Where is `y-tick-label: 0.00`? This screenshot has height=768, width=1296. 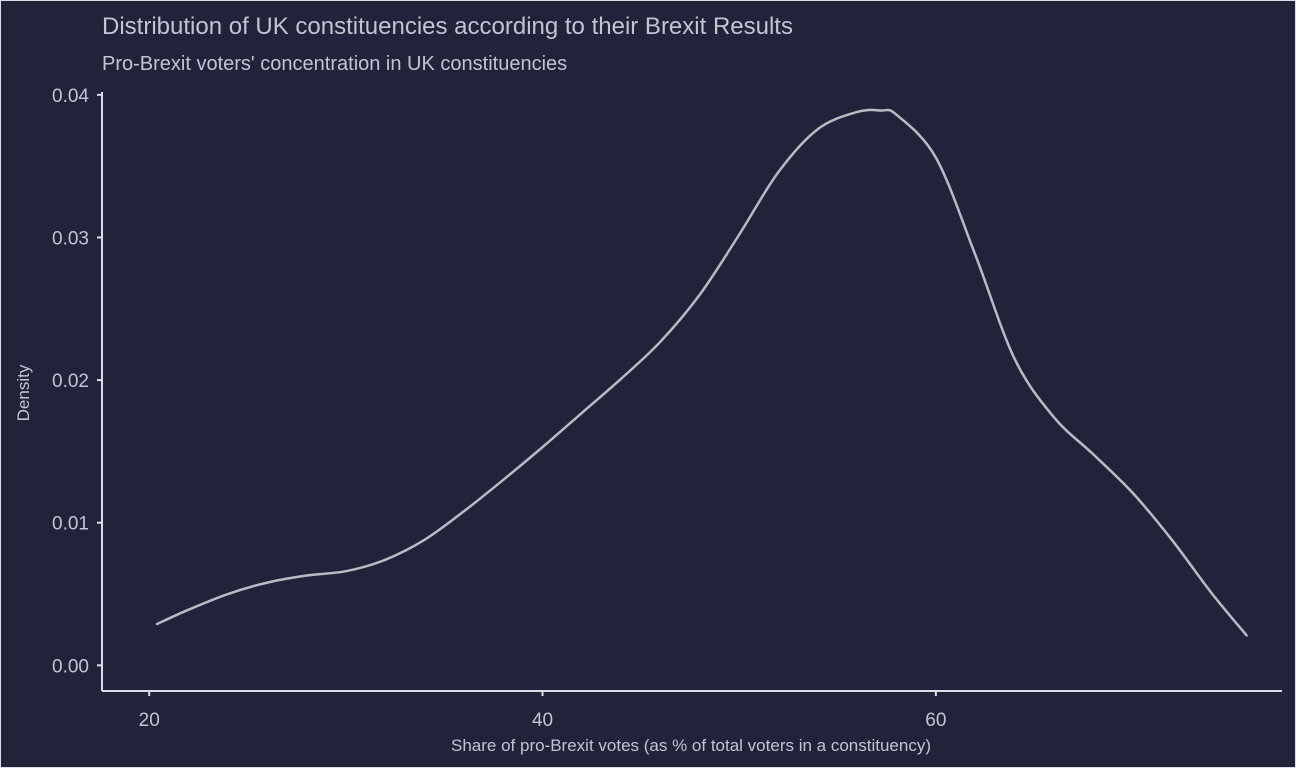 y-tick-label: 0.00 is located at coordinates (70, 666).